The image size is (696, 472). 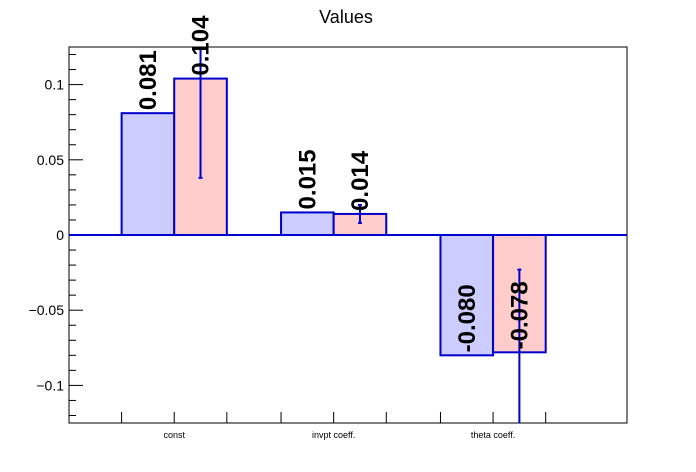 What do you see at coordinates (360, 180) in the screenshot?
I see `data-label: 0.014` at bounding box center [360, 180].